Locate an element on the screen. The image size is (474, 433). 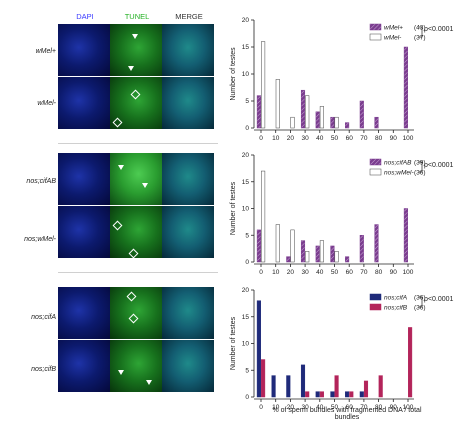
column-header-merge: MERGE is located at coordinates (189, 16).